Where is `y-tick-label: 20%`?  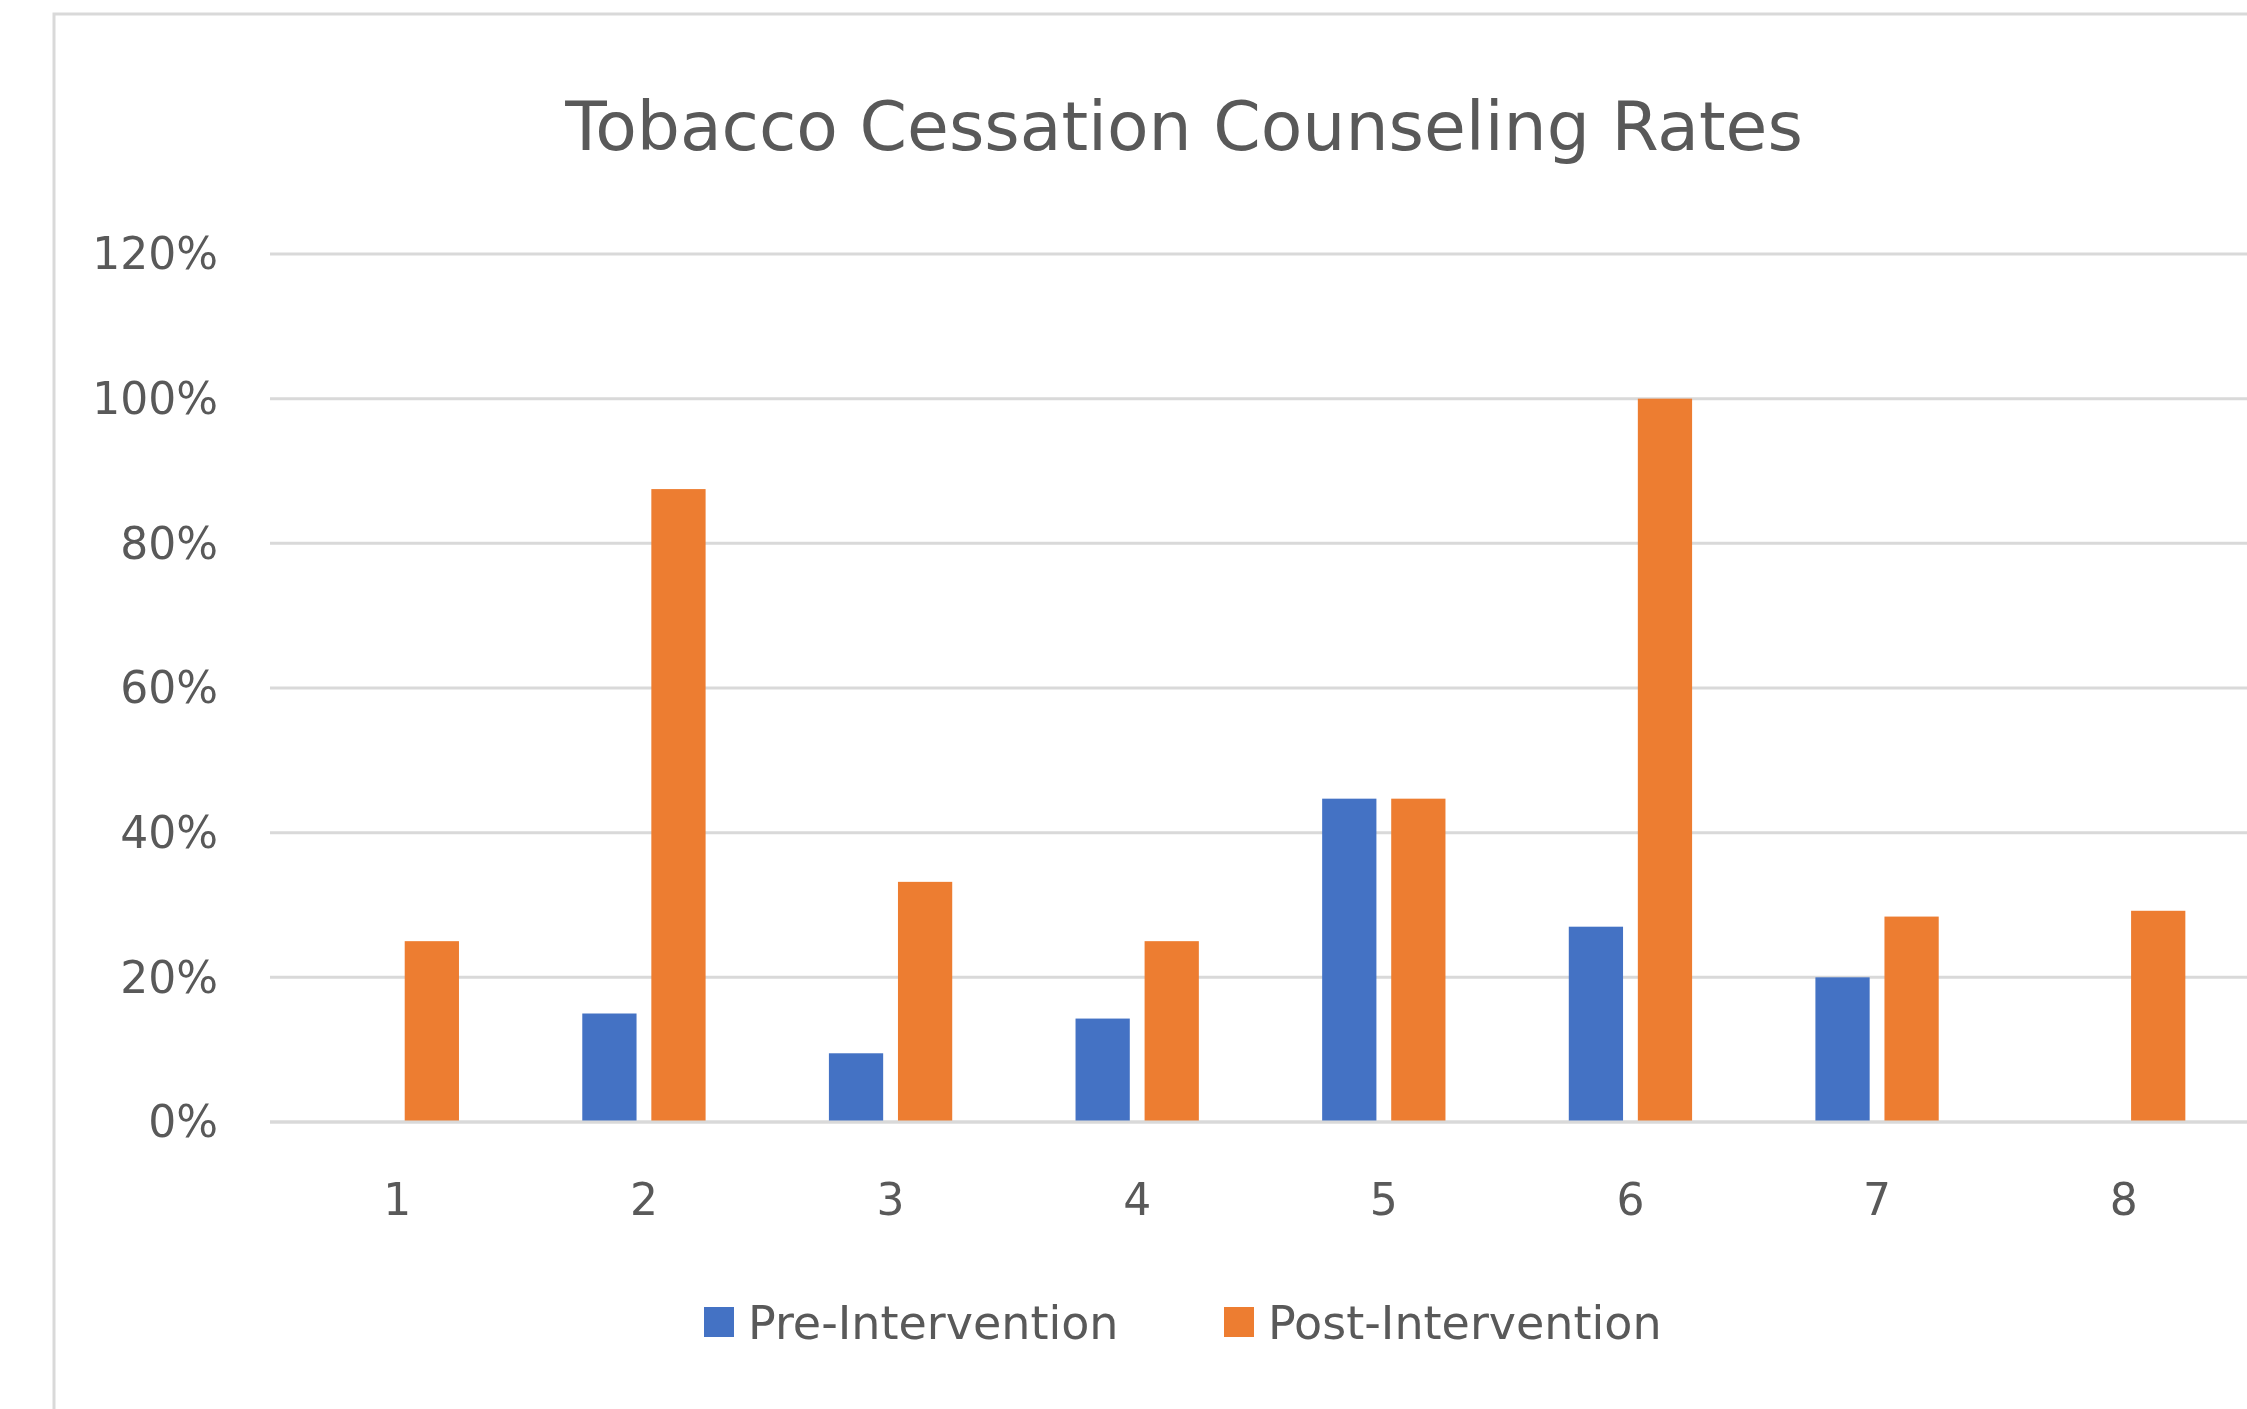 y-tick-label: 20% is located at coordinates (169, 977).